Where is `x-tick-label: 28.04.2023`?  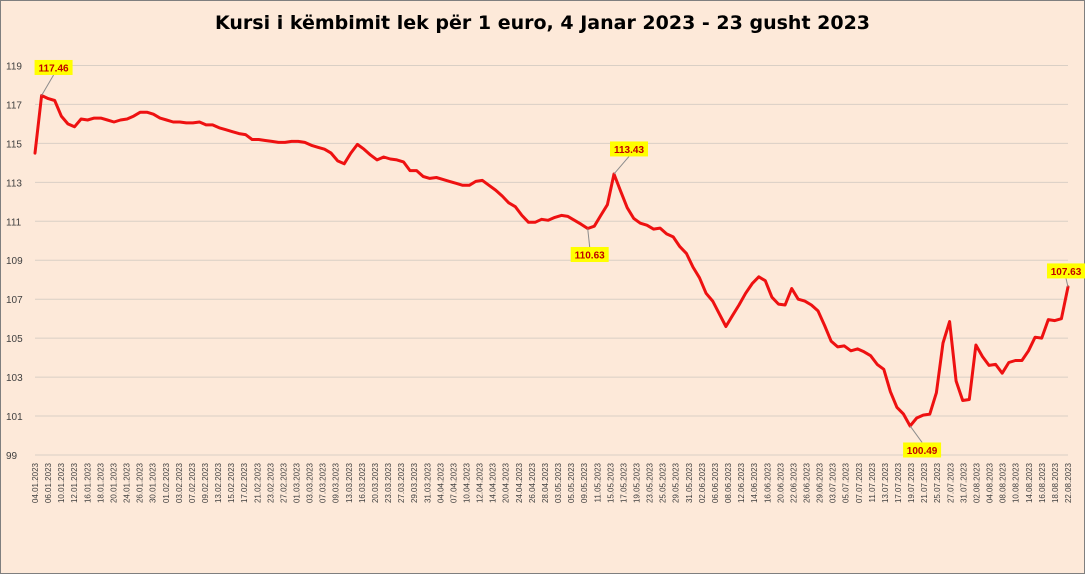 x-tick-label: 28.04.2023 is located at coordinates (545, 482).